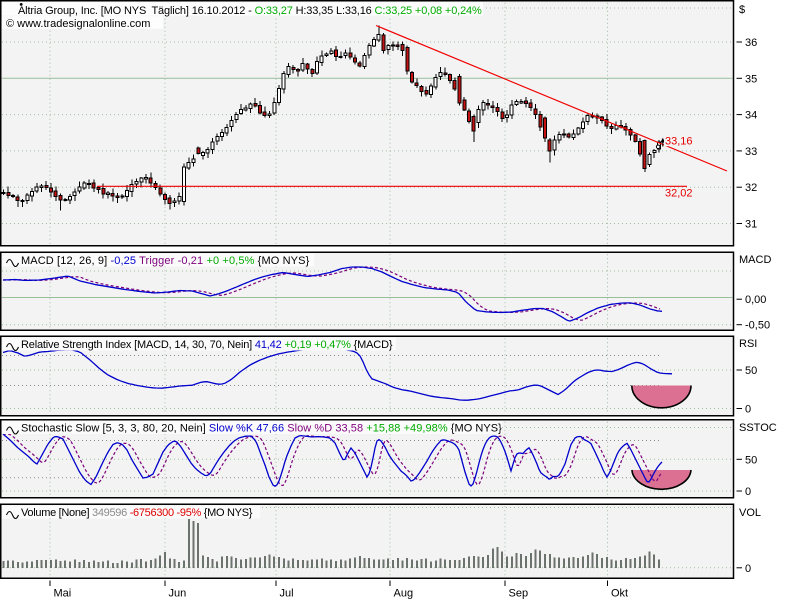 The height and width of the screenshot is (605, 800). I want to click on svg-text: RSI, so click(748, 344).